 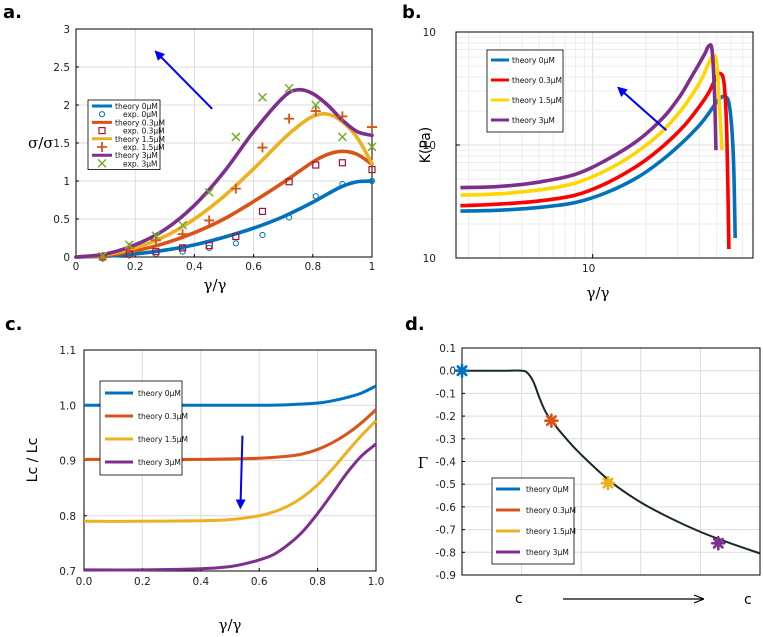 I want to click on legend-label: exp. 0.3μM, so click(x=144, y=131).